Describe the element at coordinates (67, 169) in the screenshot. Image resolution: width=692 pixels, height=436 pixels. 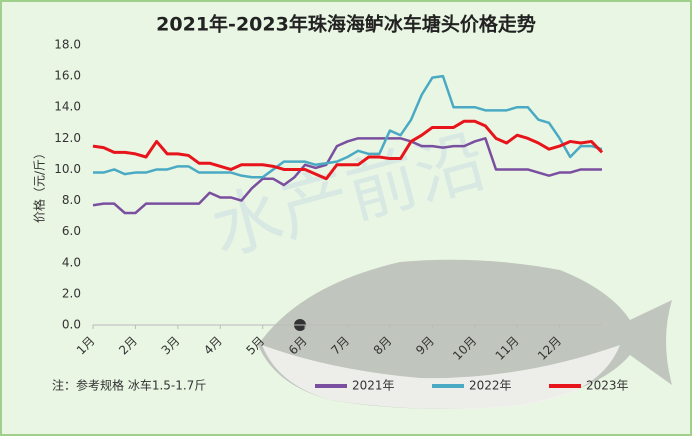
I see `y-tick-label: 10.0` at that location.